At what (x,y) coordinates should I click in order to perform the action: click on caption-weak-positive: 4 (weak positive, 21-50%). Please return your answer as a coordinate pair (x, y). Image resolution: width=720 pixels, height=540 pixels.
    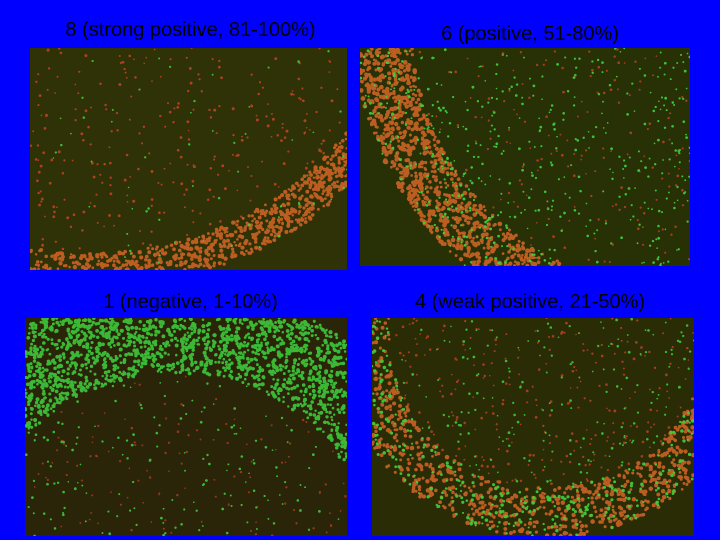
    Looking at the image, I should click on (530, 302).